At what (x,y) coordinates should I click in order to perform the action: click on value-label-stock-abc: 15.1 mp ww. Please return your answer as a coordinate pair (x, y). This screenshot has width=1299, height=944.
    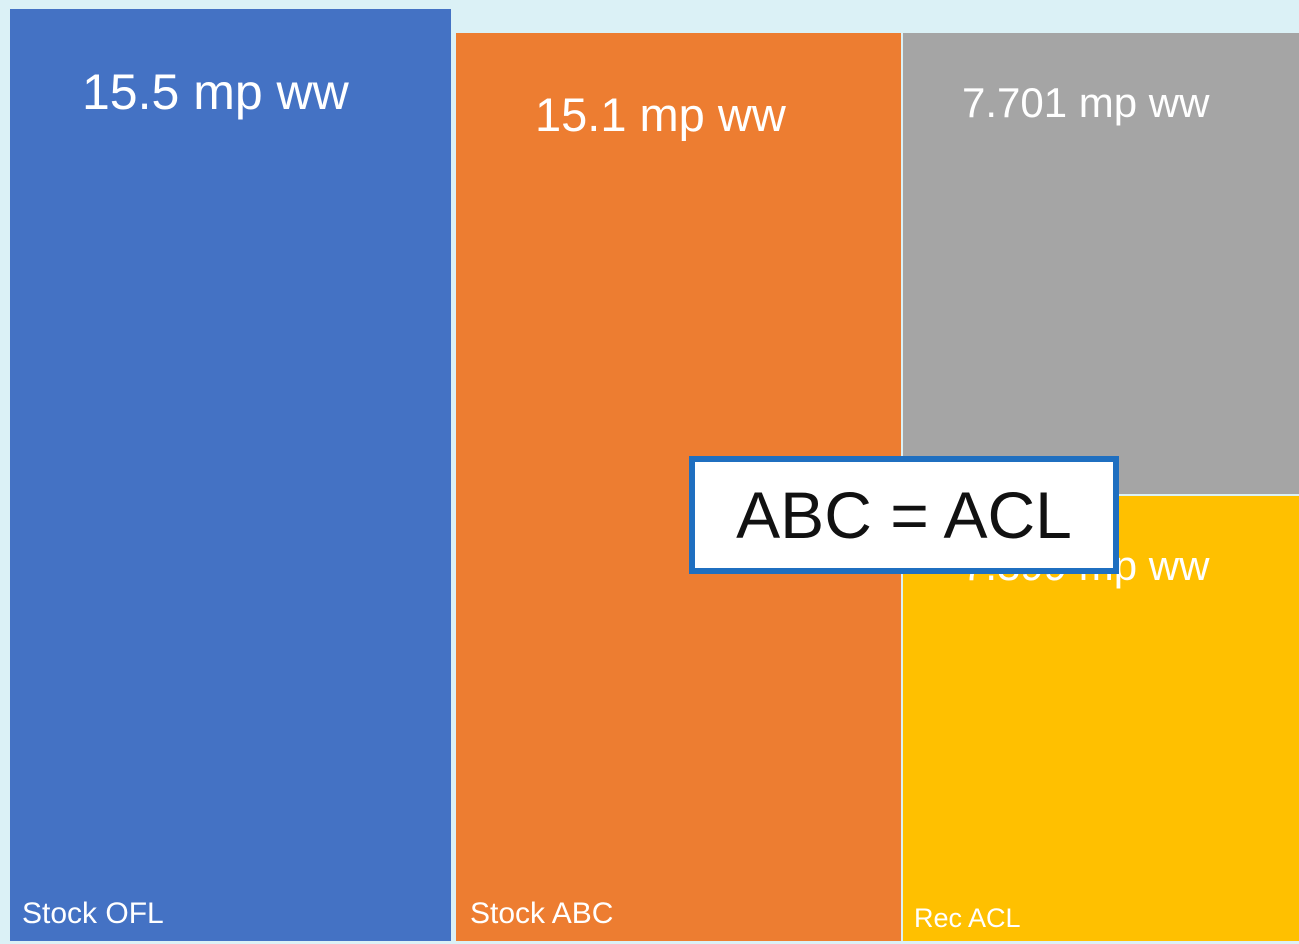
    Looking at the image, I should click on (660, 115).